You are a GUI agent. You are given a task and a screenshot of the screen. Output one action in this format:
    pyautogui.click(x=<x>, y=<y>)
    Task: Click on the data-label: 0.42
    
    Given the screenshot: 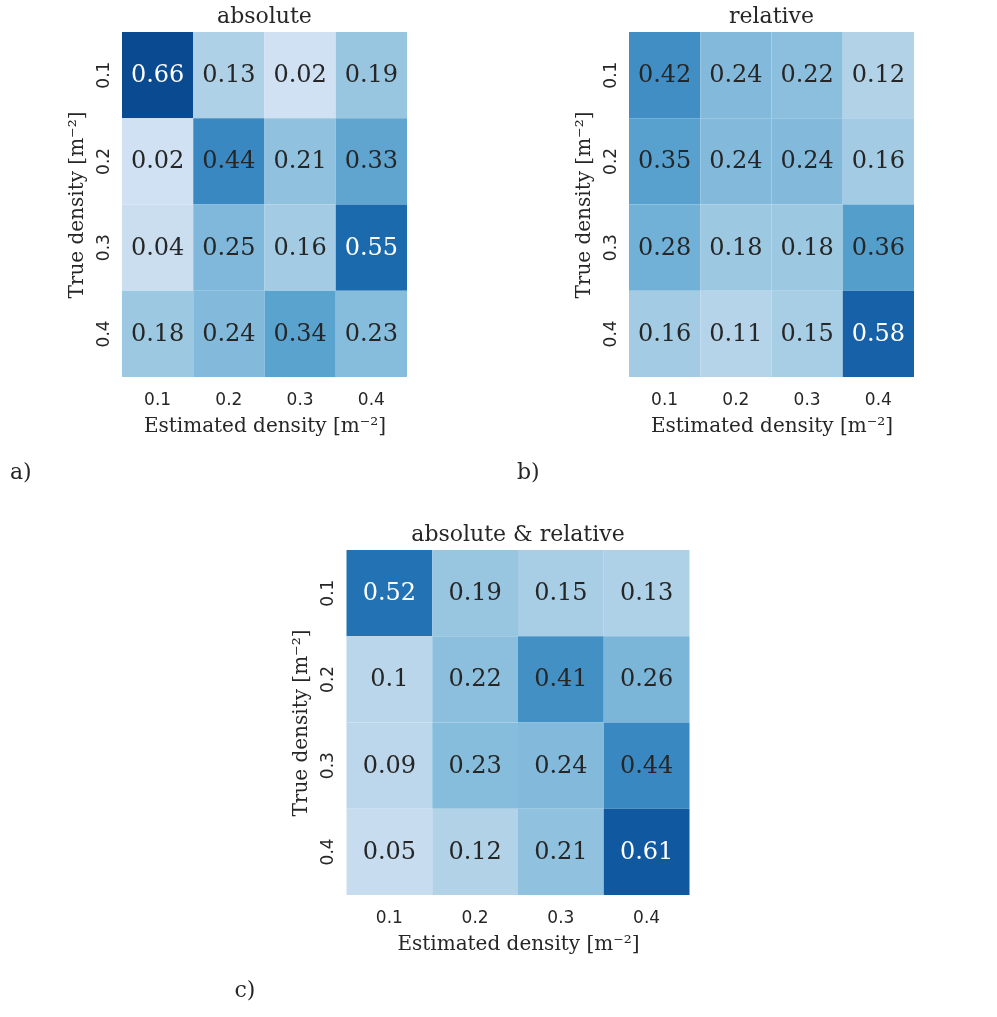 What is the action you would take?
    pyautogui.click(x=664, y=74)
    